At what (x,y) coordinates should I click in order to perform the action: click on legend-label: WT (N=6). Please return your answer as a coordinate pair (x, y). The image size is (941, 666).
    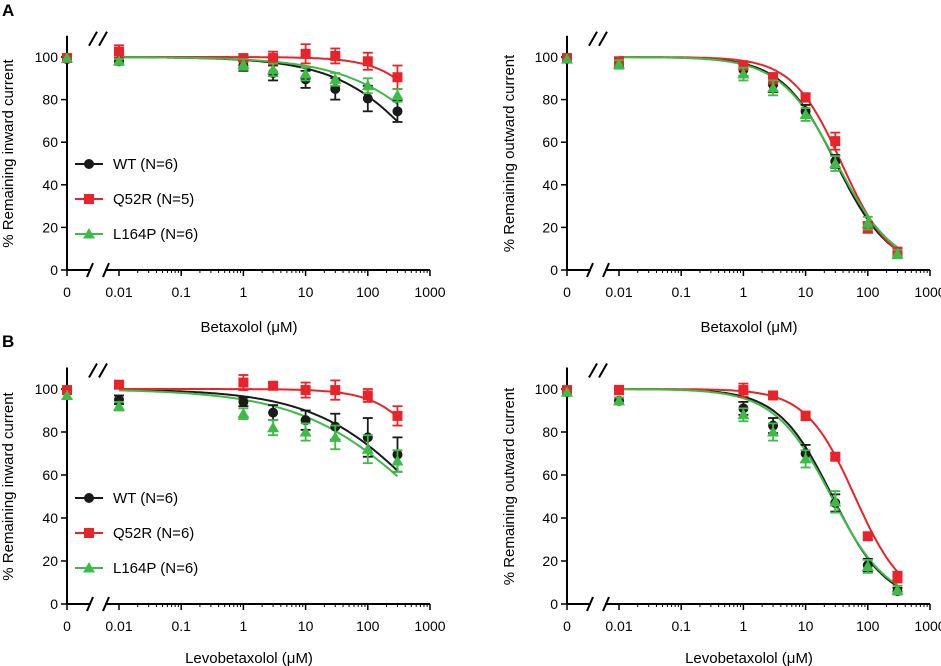
    Looking at the image, I should click on (145, 164).